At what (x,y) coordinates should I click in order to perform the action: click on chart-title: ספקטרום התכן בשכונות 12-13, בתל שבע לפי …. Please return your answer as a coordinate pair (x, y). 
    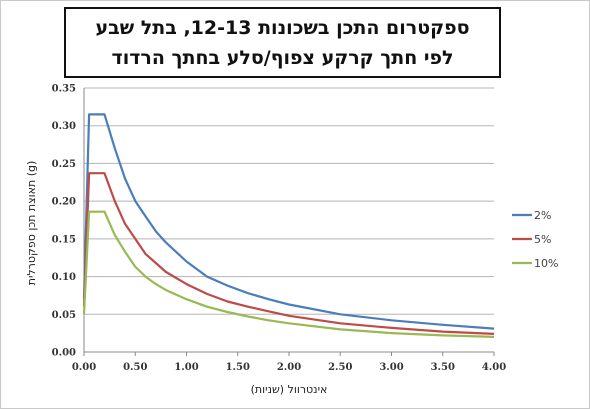
    Looking at the image, I should click on (282, 42).